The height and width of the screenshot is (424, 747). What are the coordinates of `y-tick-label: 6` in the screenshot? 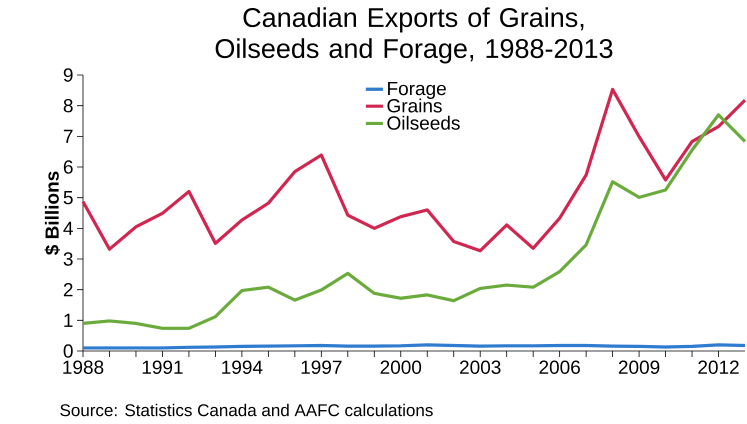 It's located at (68, 167).